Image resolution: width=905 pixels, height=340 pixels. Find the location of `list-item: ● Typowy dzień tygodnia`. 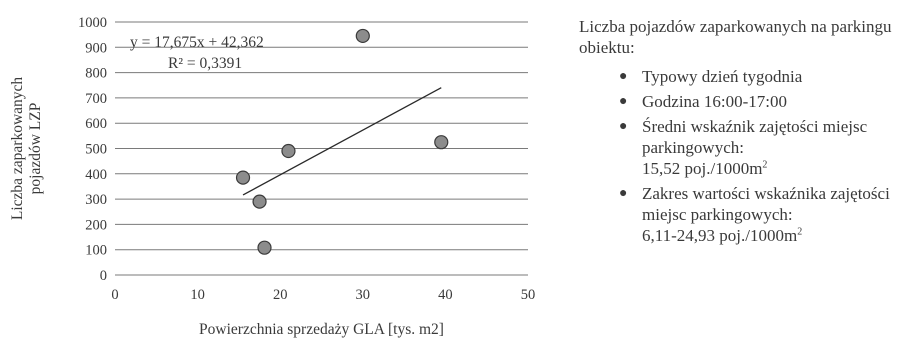

list-item: ● Typowy dzień tygodnia is located at coordinates (740, 76).